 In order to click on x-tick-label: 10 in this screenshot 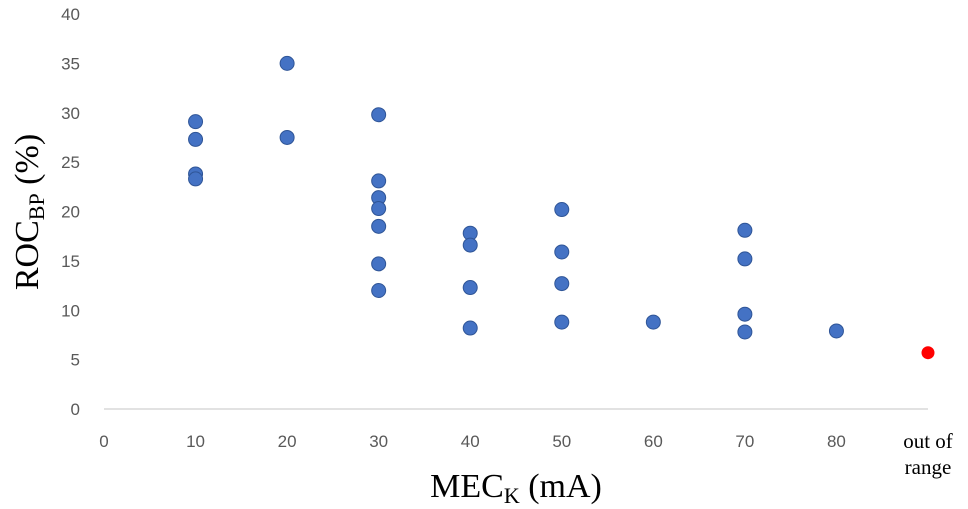, I will do `click(195, 441)`.